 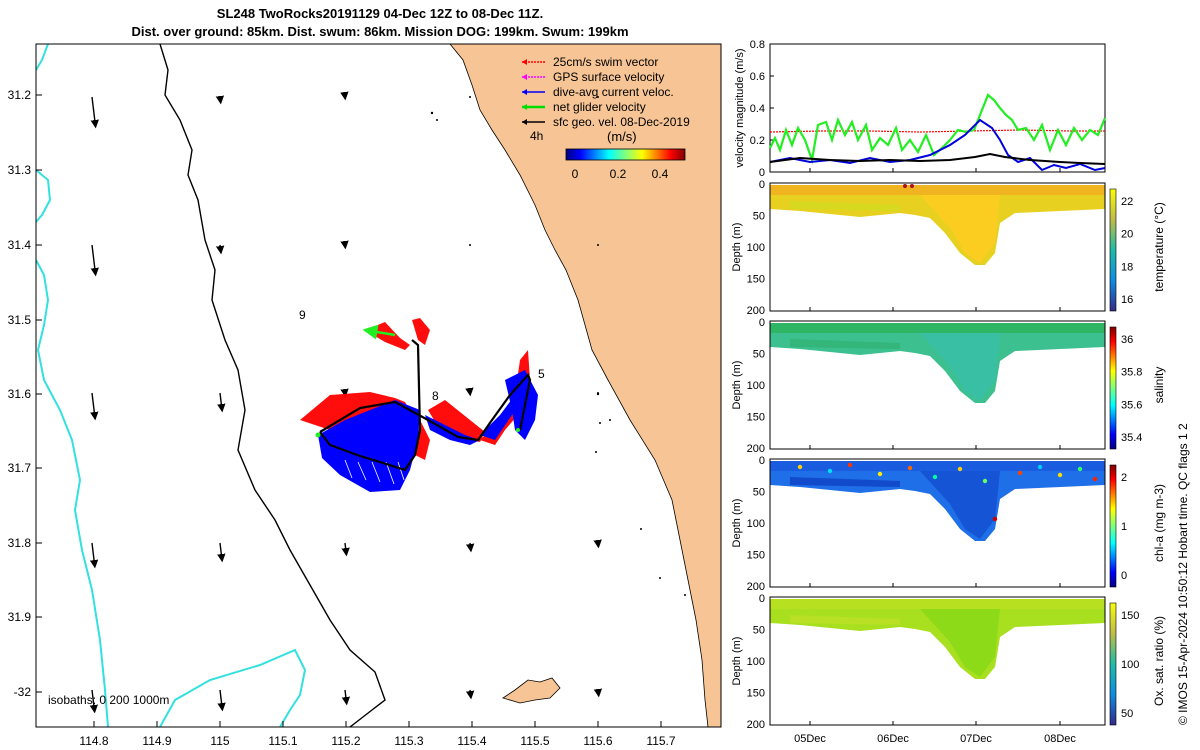 I want to click on isobaths-label: isobaths: 0 200 1000m, so click(x=108, y=700).